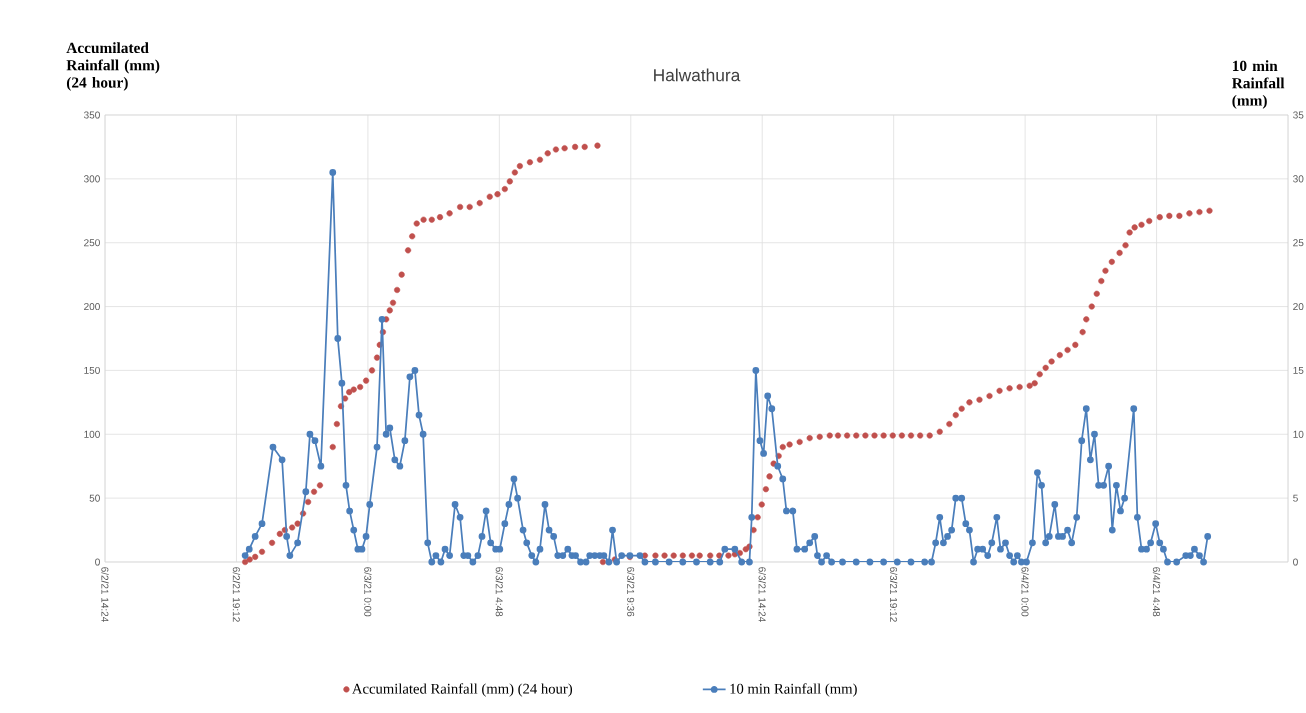  What do you see at coordinates (1298, 115) in the screenshot?
I see `y2-tick-label: 35` at bounding box center [1298, 115].